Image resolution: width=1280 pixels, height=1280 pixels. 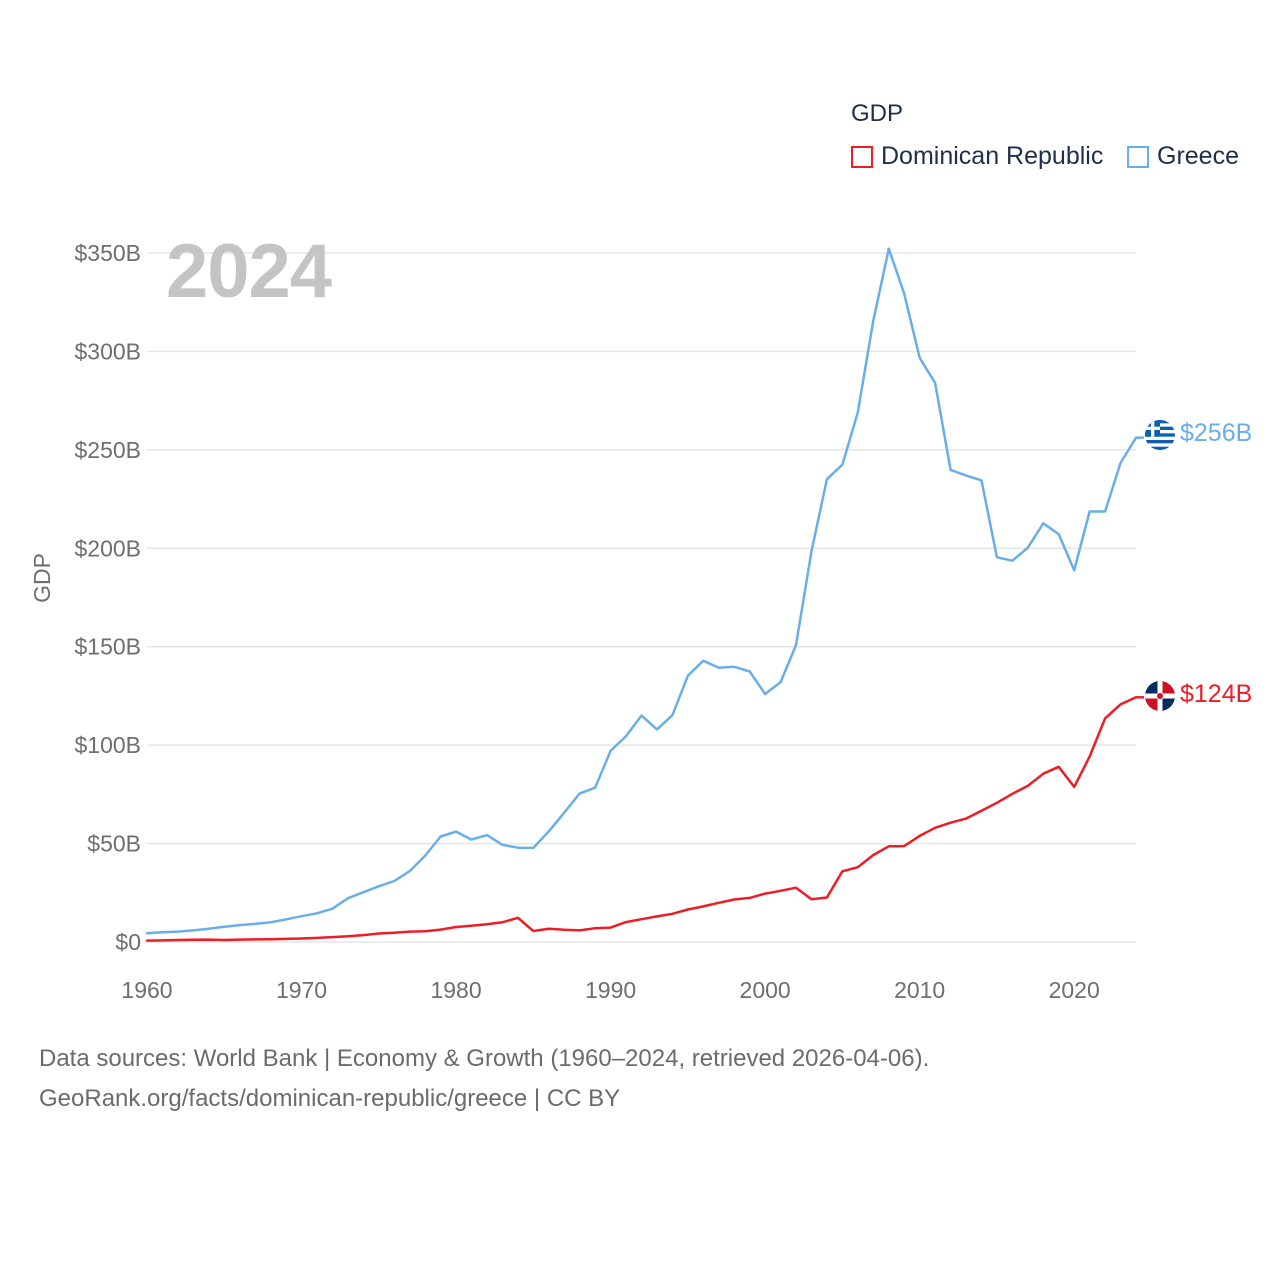 What do you see at coordinates (455, 990) in the screenshot?
I see `x-tick-label: 1980` at bounding box center [455, 990].